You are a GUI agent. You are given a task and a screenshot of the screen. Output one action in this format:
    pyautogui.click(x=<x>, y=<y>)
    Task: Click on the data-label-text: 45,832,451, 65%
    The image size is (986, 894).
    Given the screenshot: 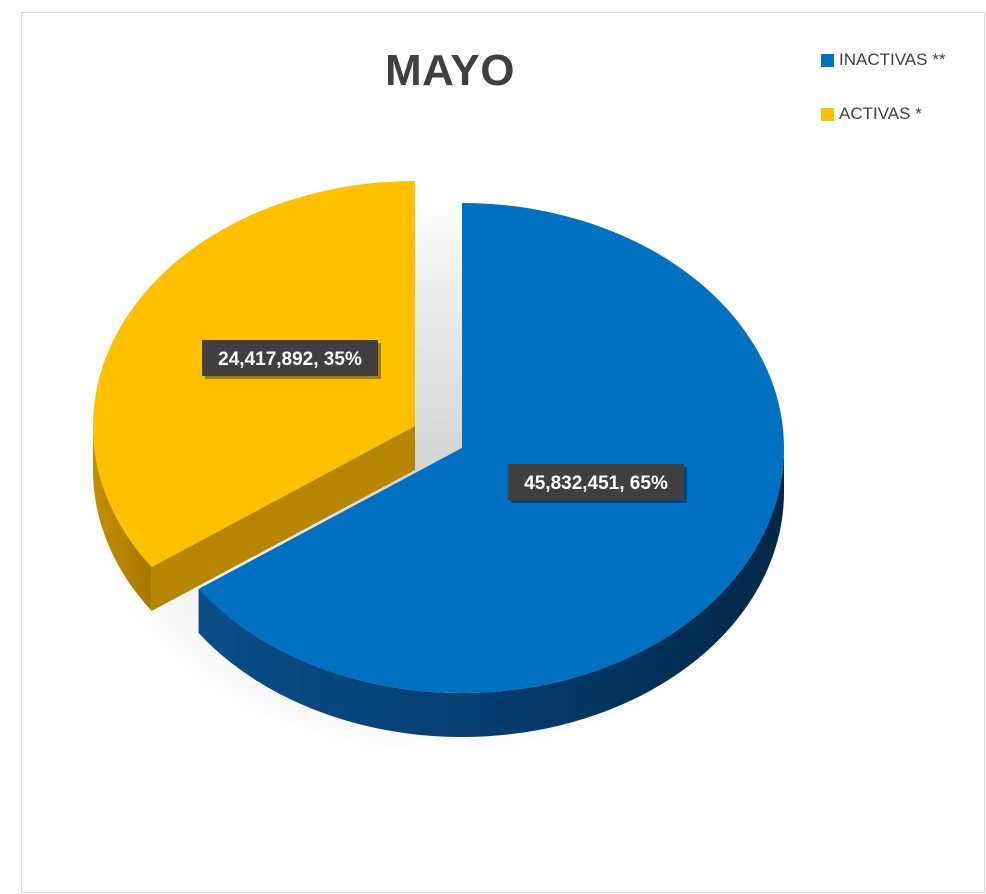 What is the action you would take?
    pyautogui.click(x=596, y=483)
    